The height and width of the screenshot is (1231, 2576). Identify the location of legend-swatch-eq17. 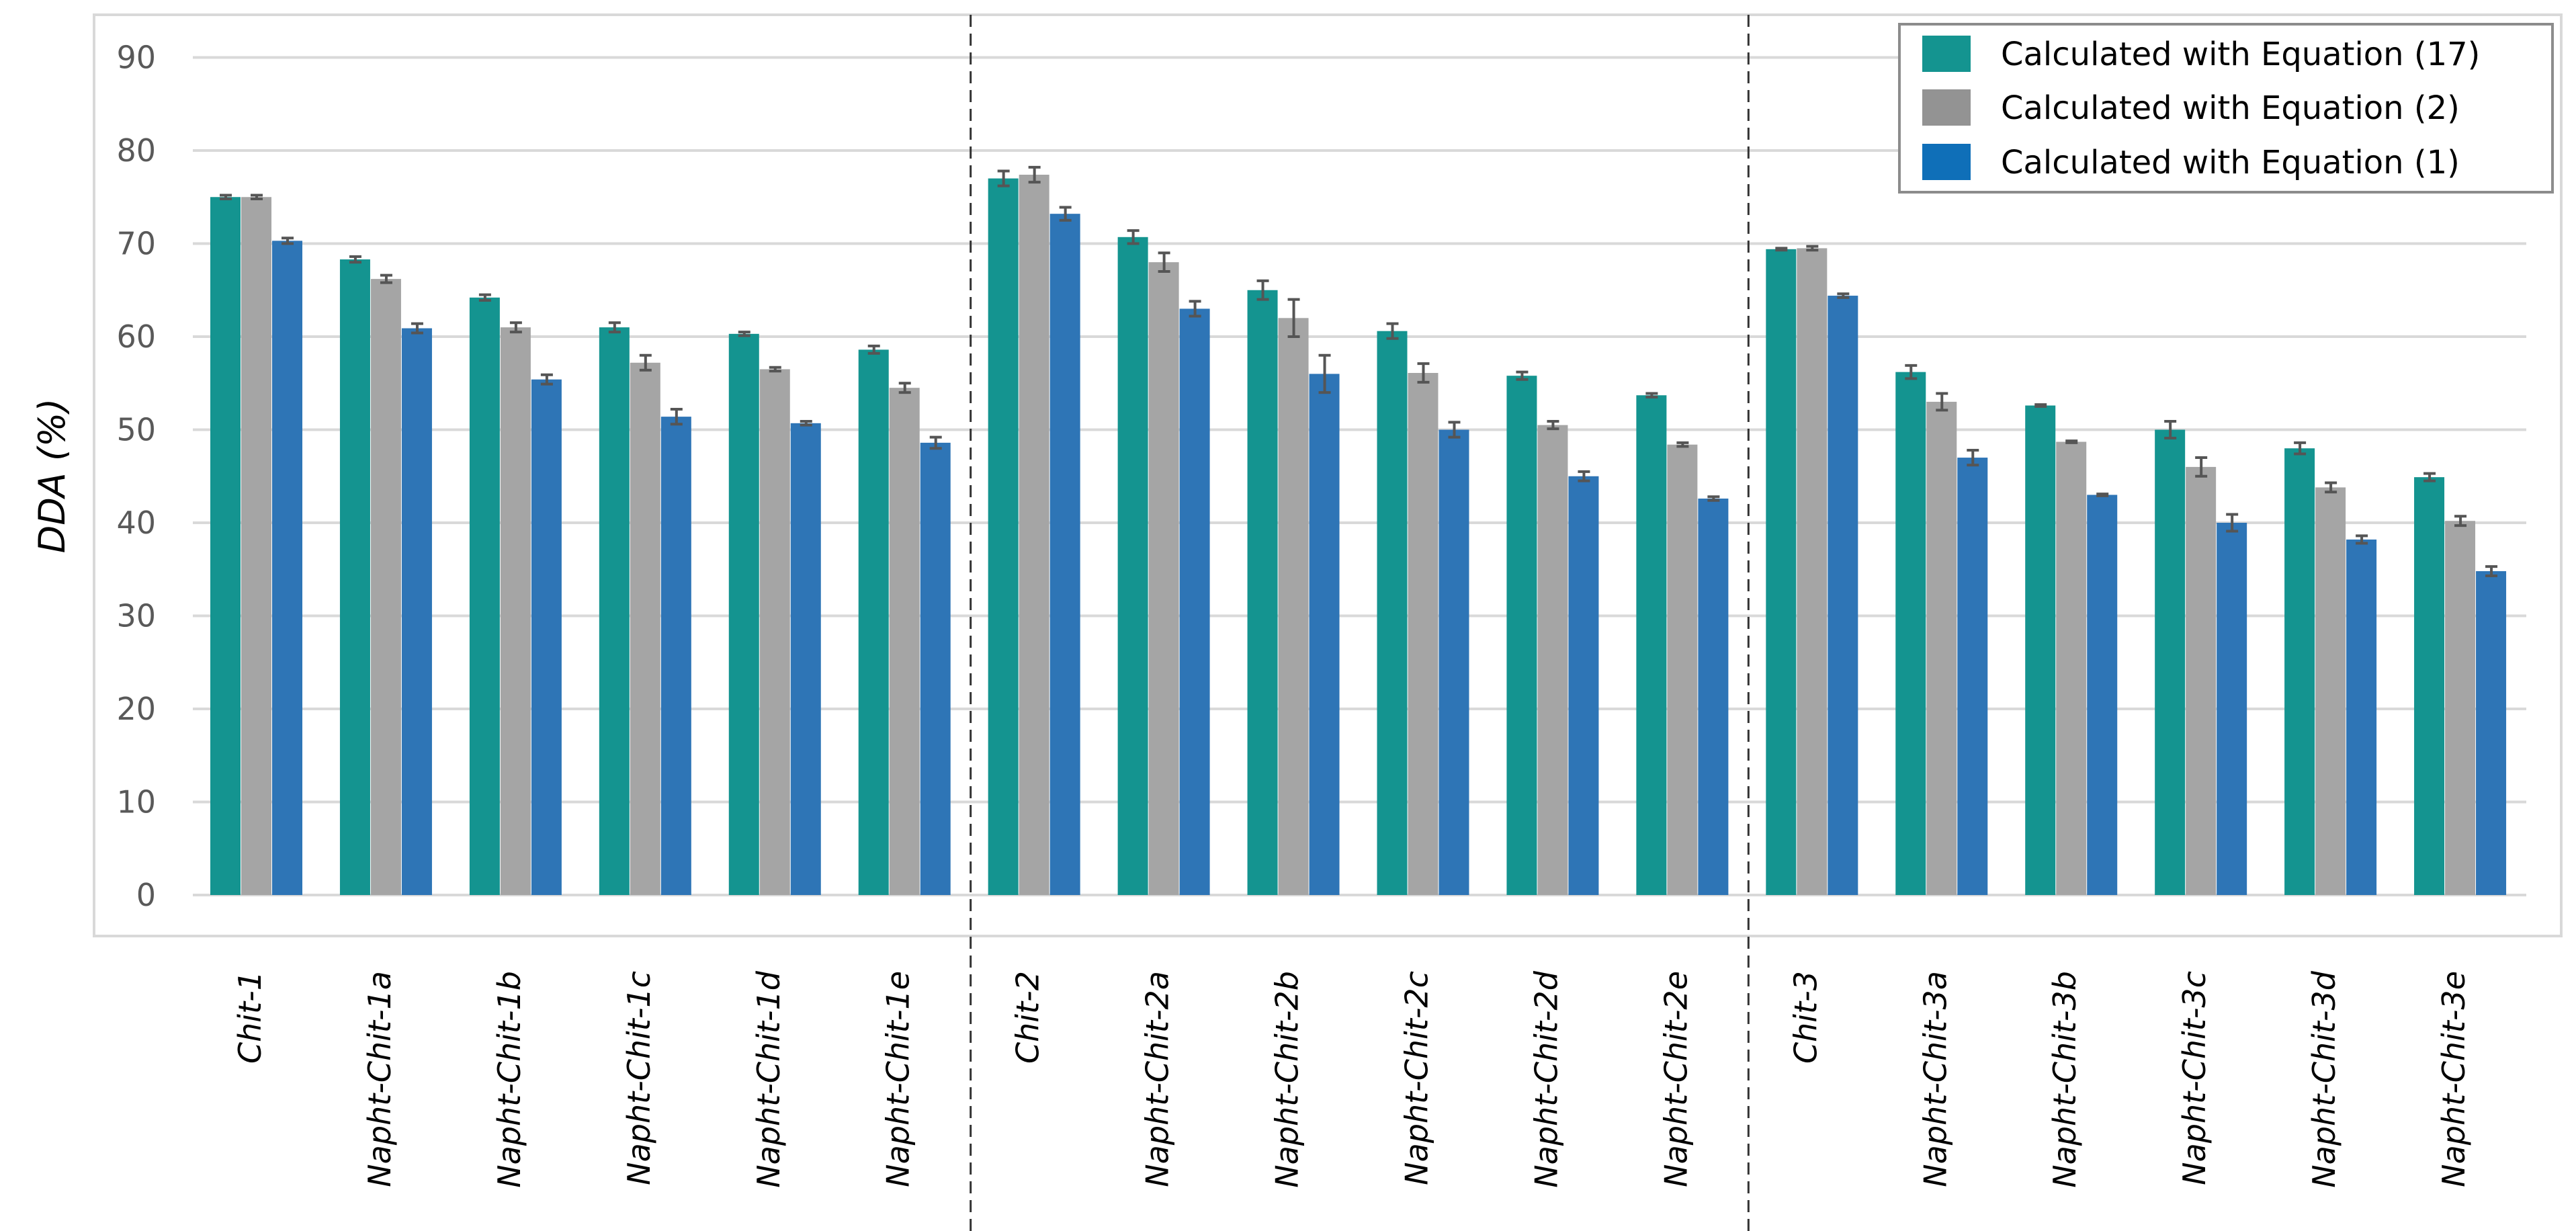
(1946, 54).